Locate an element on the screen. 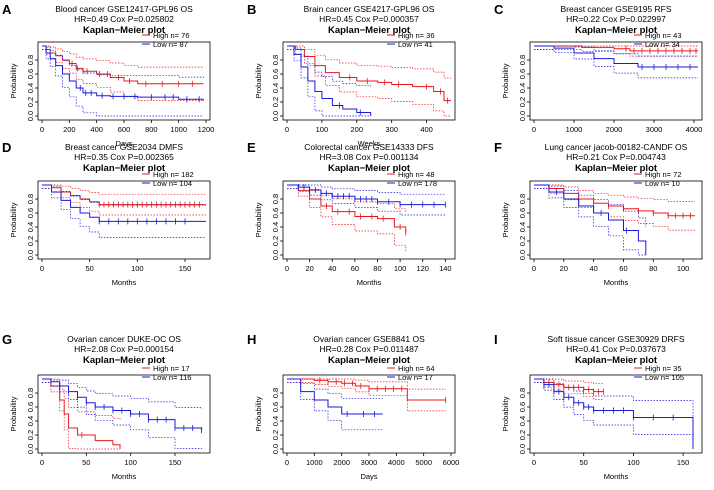  x-tick-label: 600 is located at coordinates (124, 129).